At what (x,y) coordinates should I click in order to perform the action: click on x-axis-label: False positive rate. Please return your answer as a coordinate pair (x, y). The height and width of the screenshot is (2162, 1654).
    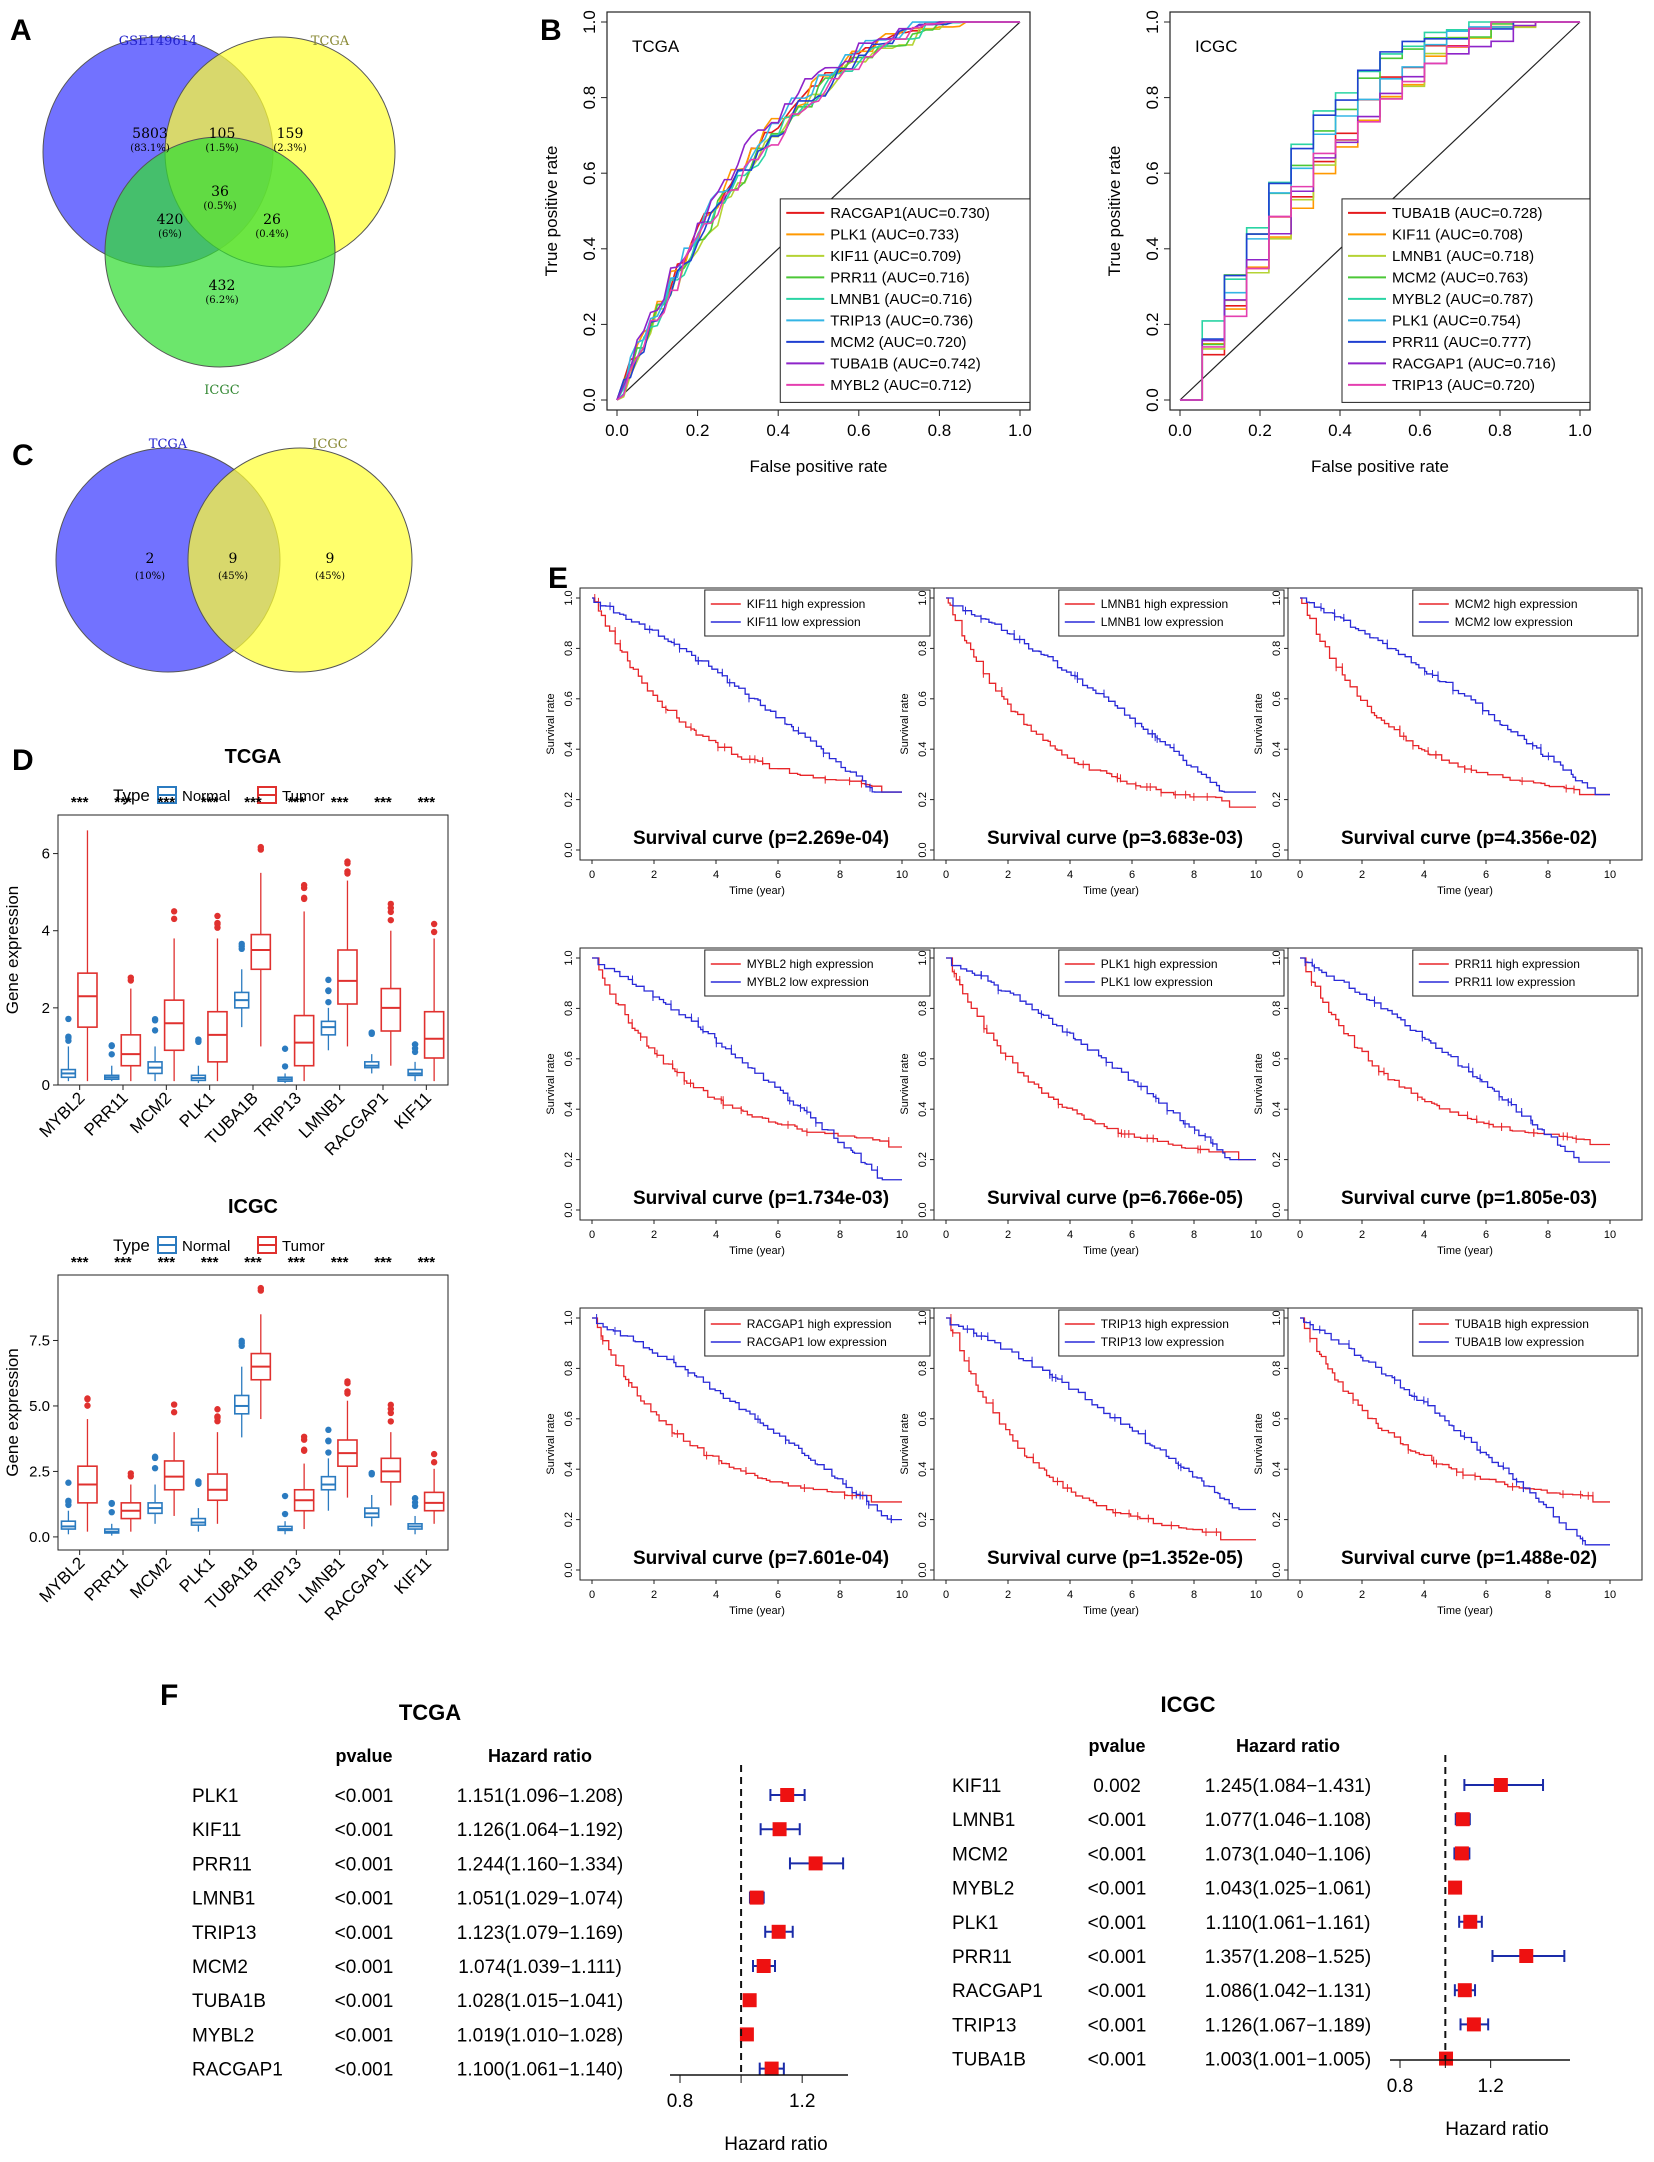
    Looking at the image, I should click on (1380, 466).